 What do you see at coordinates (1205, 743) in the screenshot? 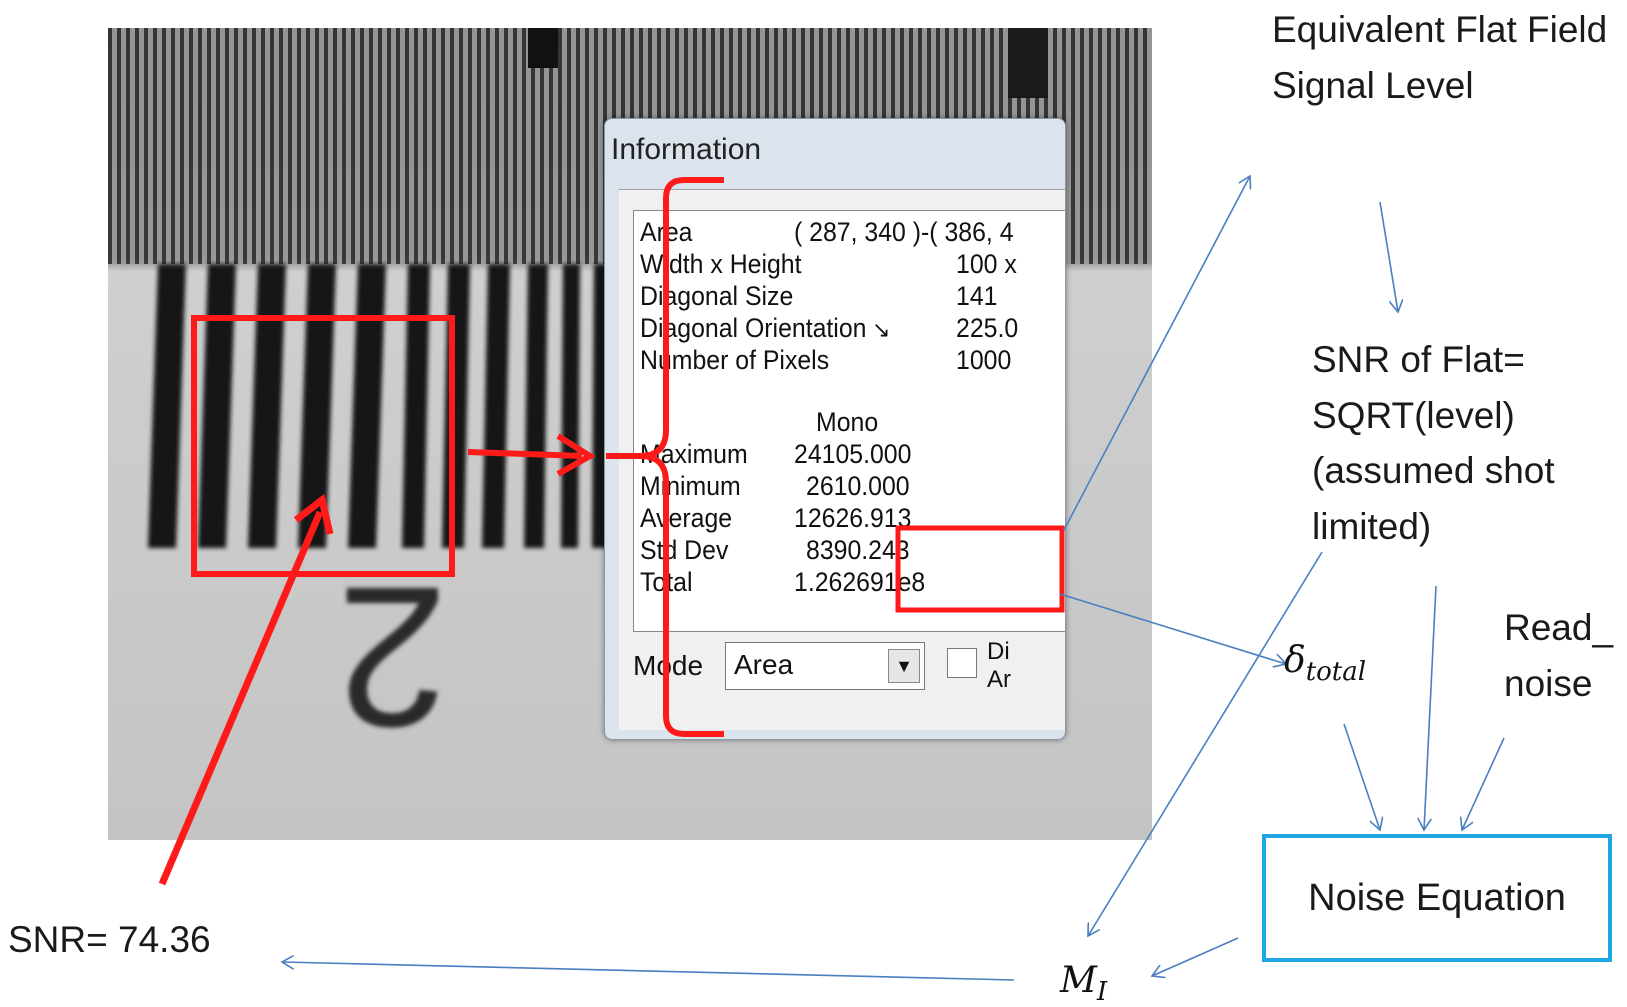
I see `arrow-snr-to-mi` at bounding box center [1205, 743].